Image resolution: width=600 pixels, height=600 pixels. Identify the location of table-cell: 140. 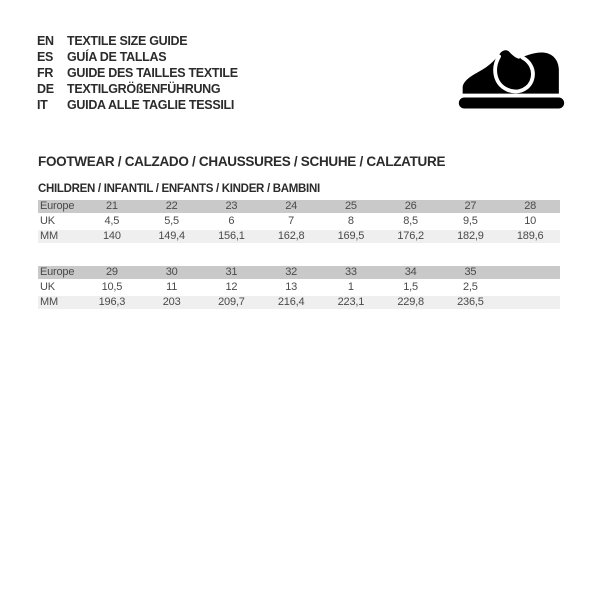
(112, 236).